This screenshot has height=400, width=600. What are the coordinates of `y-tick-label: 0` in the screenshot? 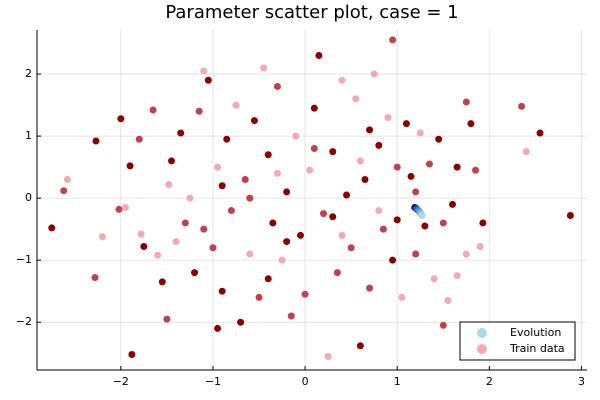 It's located at (28, 197).